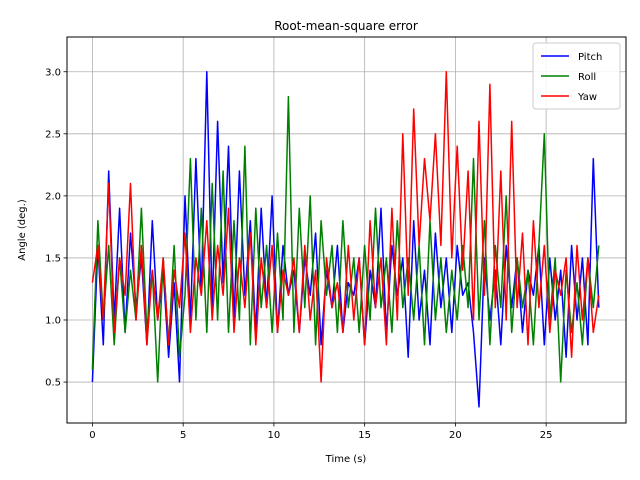 The image size is (640, 480). What do you see at coordinates (587, 77) in the screenshot?
I see `legend-label-roll: Roll` at bounding box center [587, 77].